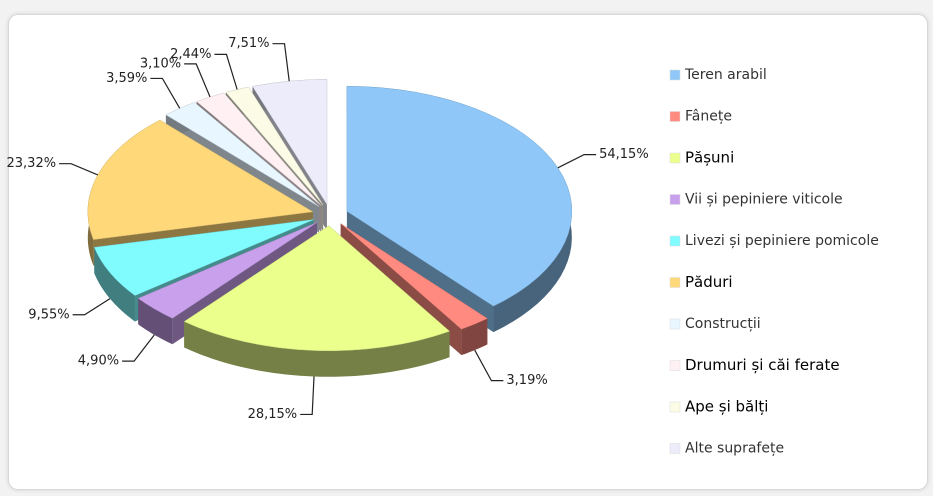  What do you see at coordinates (126, 78) in the screenshot?
I see `data-label: 3,59%` at bounding box center [126, 78].